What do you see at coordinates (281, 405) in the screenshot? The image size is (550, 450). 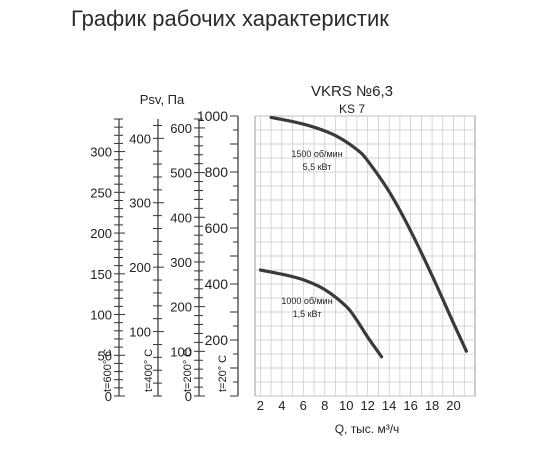 I see `x-axis-tick-label: 4` at bounding box center [281, 405].